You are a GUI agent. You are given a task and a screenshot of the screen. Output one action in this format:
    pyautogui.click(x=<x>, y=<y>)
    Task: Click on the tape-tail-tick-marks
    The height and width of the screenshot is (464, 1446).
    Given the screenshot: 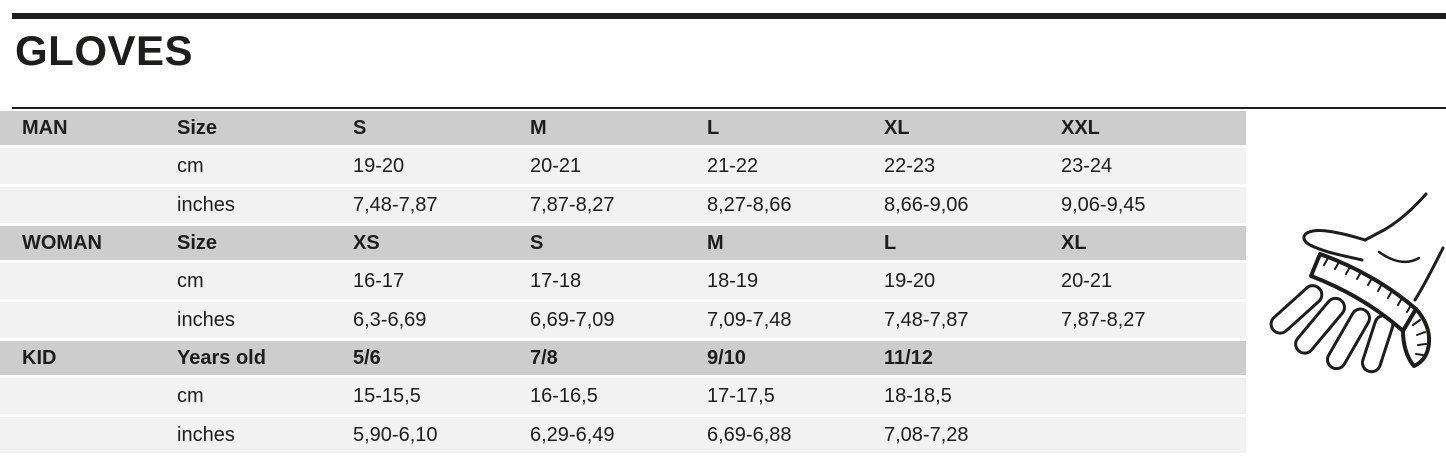 What is the action you would take?
    pyautogui.click(x=1419, y=337)
    